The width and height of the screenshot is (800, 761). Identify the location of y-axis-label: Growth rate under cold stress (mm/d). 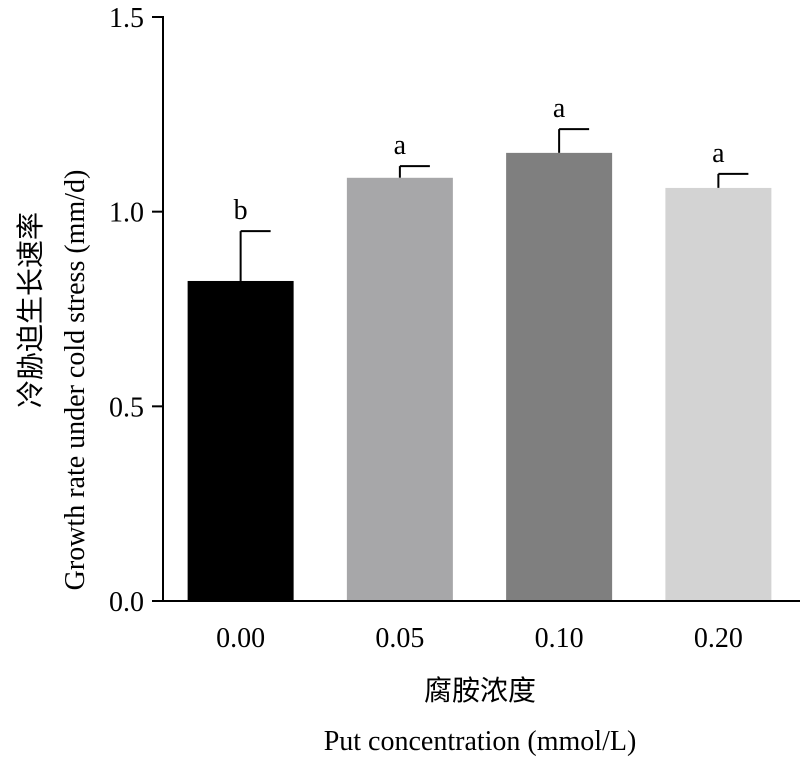
(75, 380).